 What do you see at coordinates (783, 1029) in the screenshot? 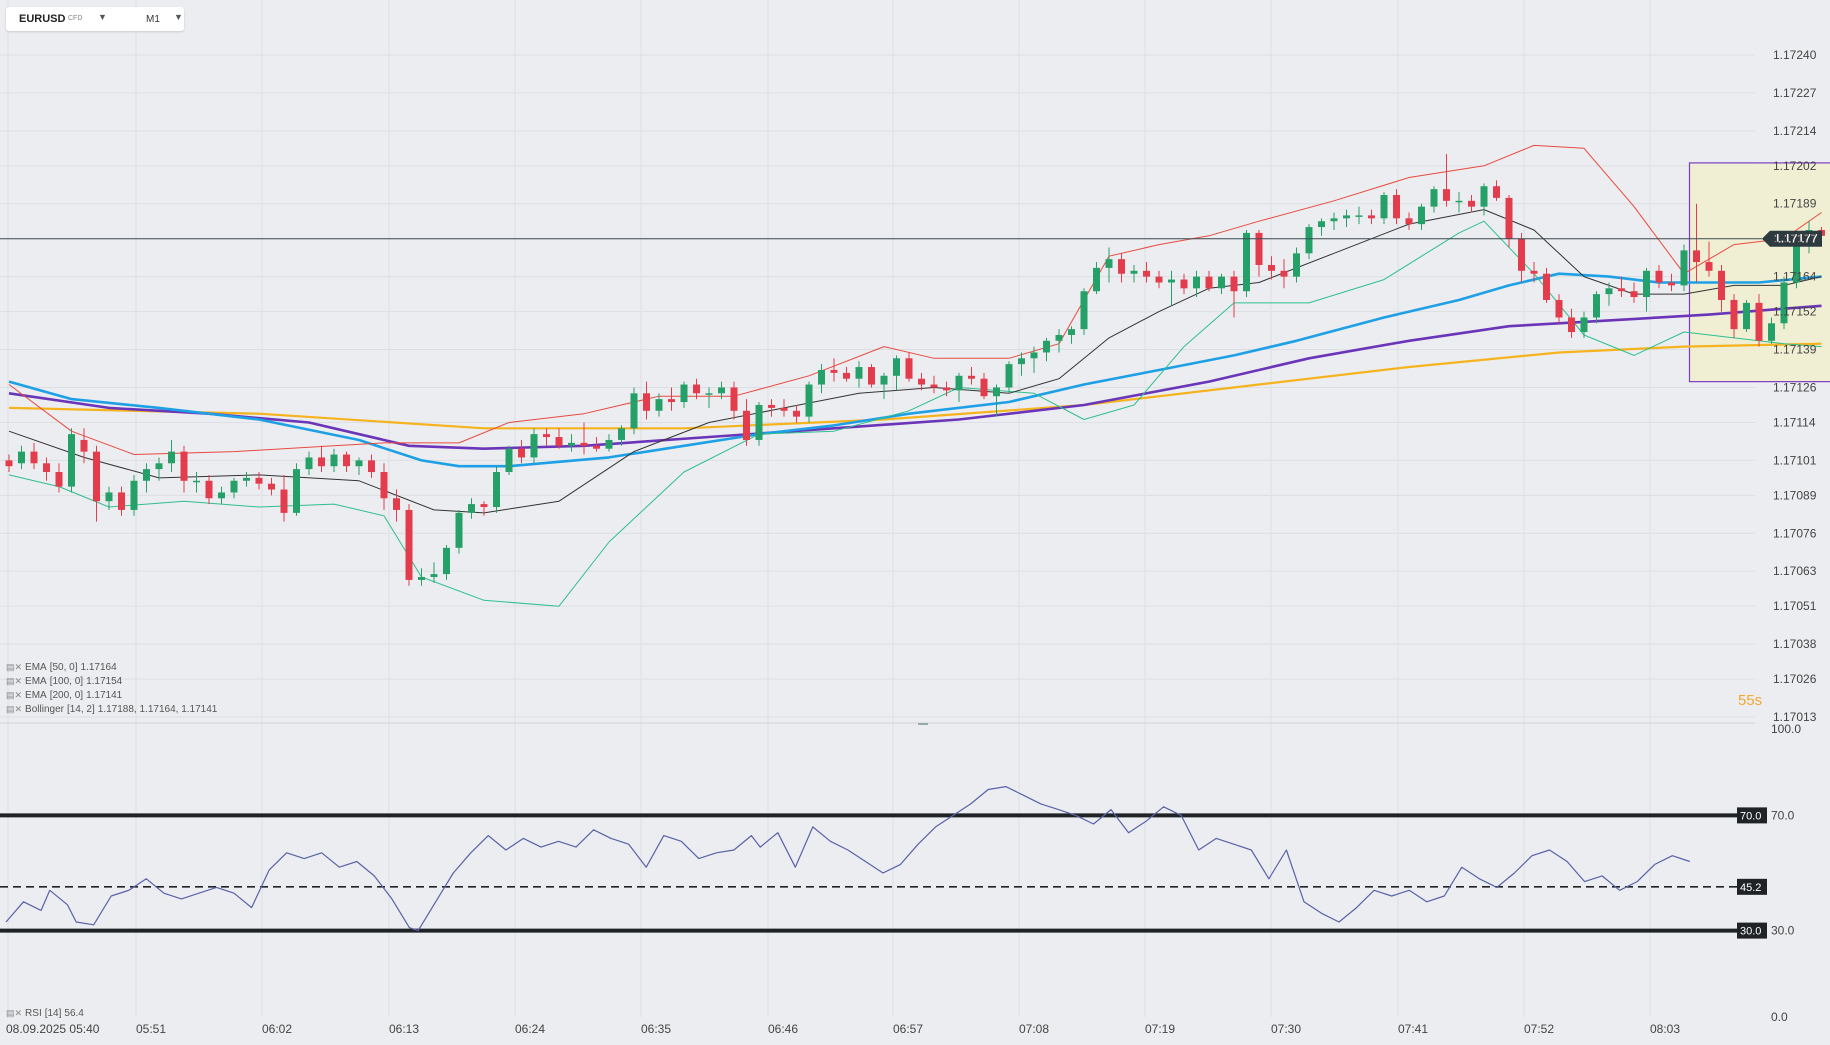
I see `time-tick-label: 06:46` at bounding box center [783, 1029].